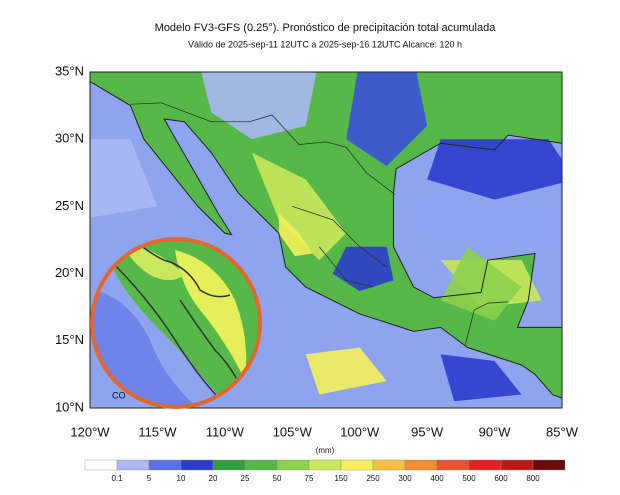  Describe the element at coordinates (437, 478) in the screenshot. I see `colorbar-label: 400` at that location.